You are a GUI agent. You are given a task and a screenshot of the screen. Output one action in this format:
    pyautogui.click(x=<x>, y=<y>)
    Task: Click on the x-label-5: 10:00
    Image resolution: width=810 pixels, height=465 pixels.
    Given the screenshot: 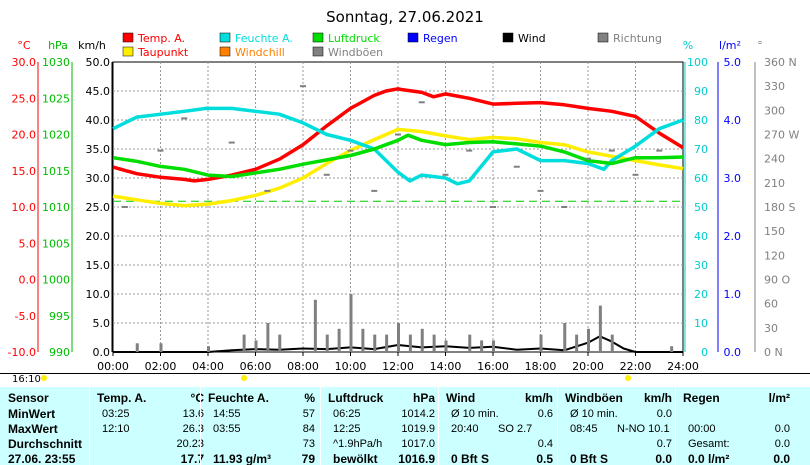 What is the action you would take?
    pyautogui.click(x=351, y=366)
    